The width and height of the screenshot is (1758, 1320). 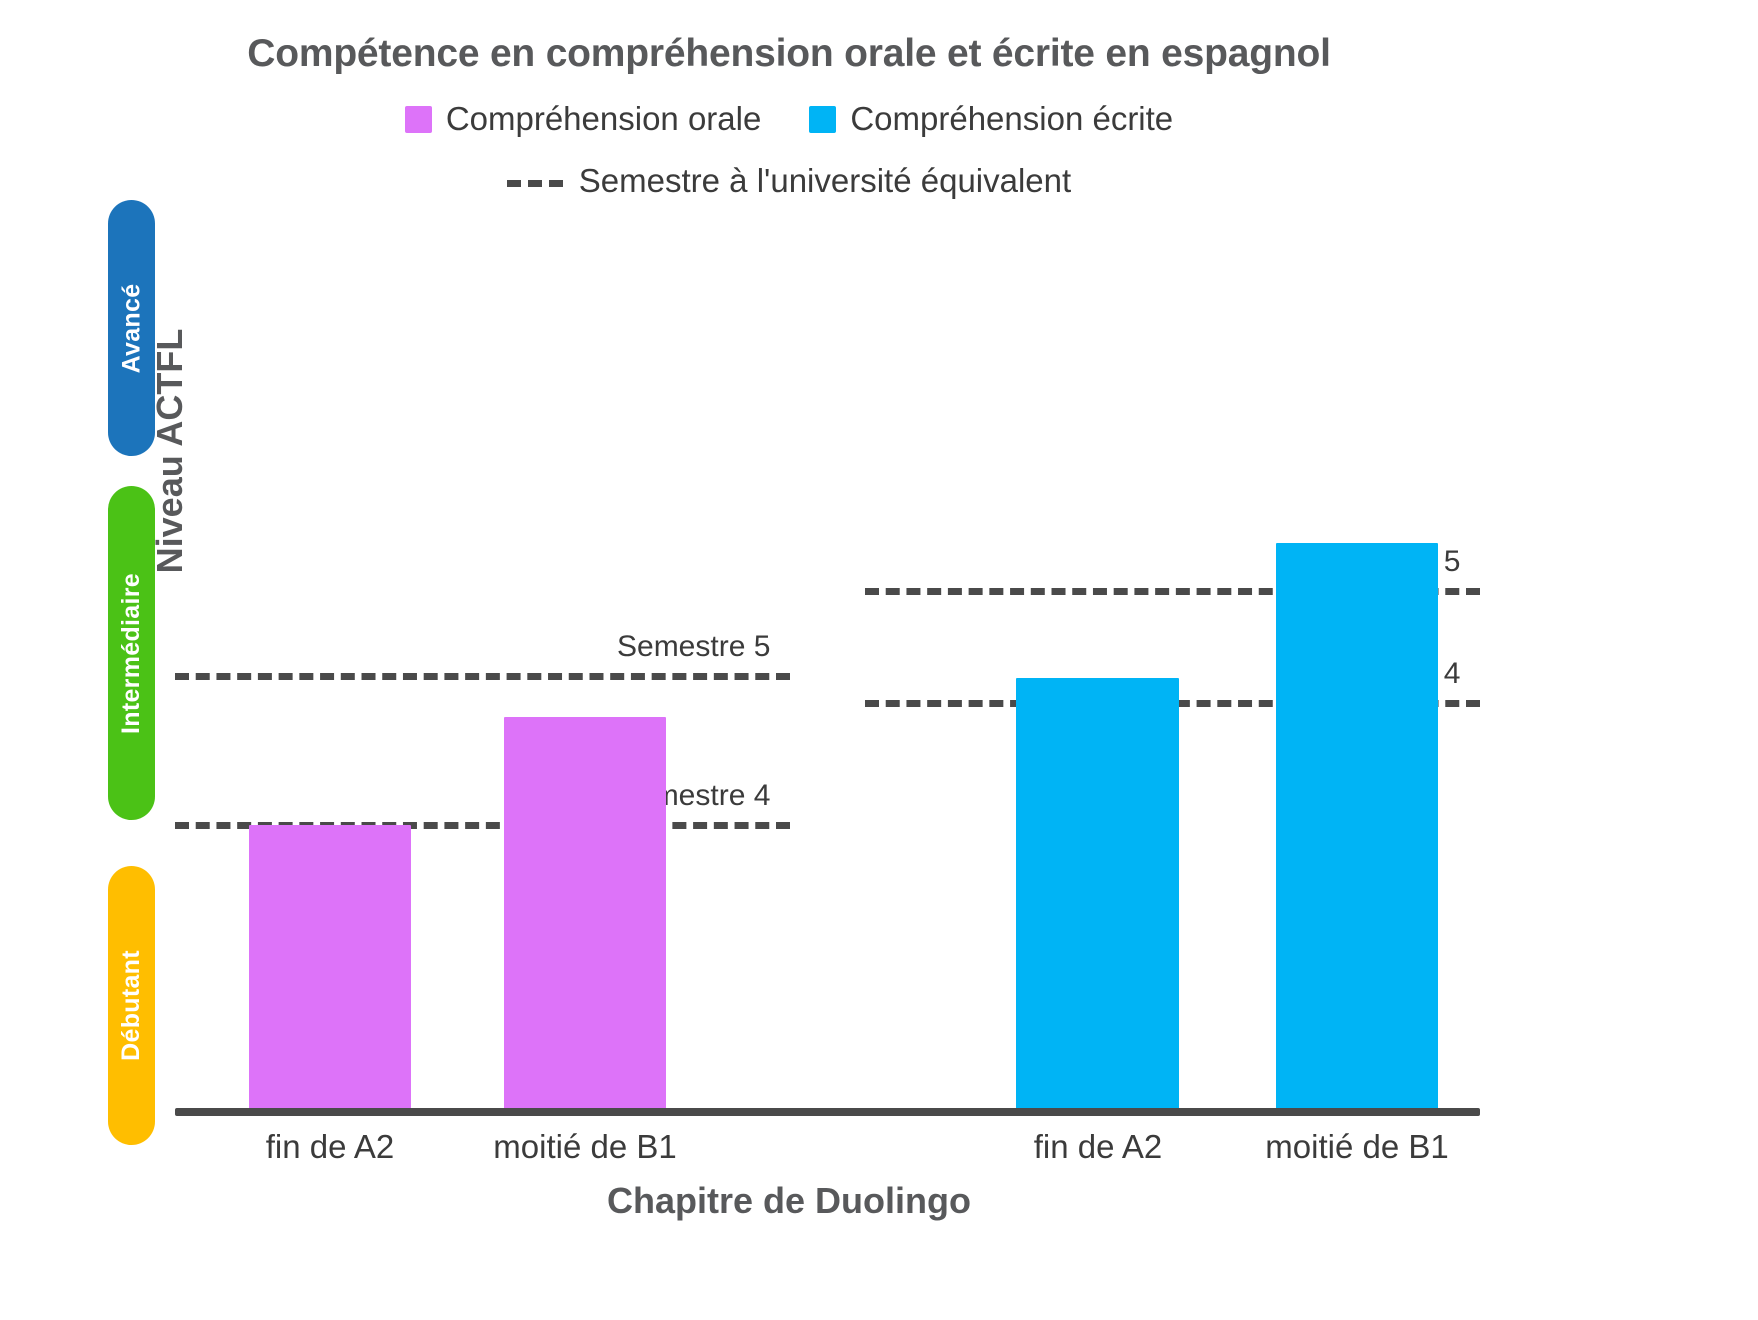 I want to click on reference-line-oral-semestre5, so click(x=482, y=676).